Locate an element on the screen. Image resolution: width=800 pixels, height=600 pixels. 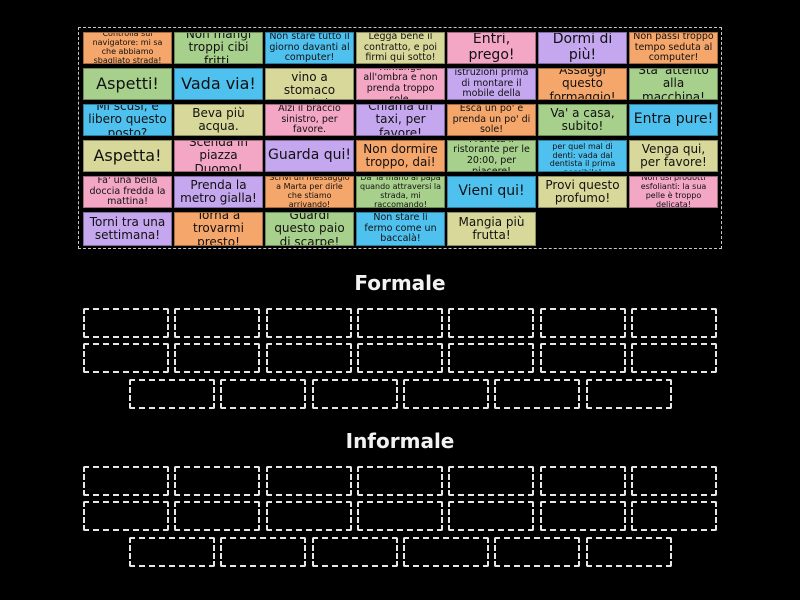
answer-card: Dormi di più! is located at coordinates (582, 48).